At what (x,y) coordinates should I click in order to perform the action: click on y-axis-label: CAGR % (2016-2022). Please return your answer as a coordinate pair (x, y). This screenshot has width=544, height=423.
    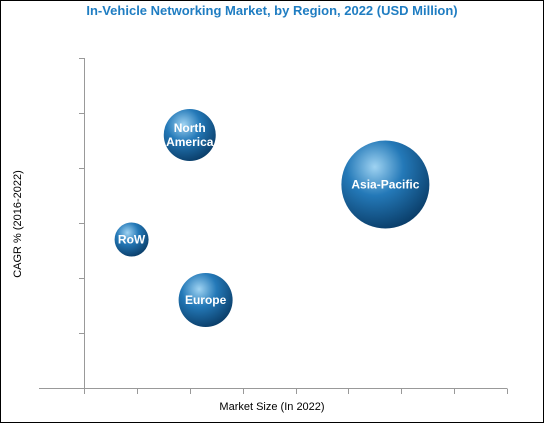
    Looking at the image, I should click on (18, 224).